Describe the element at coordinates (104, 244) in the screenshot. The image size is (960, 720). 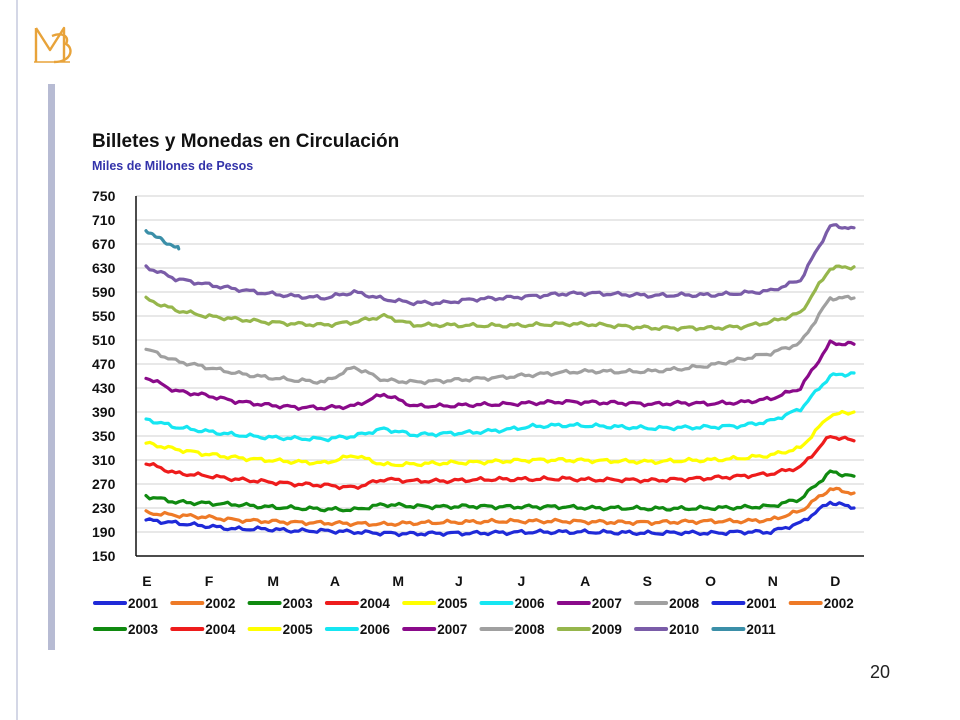
I see `y-tick-label: 670` at that location.